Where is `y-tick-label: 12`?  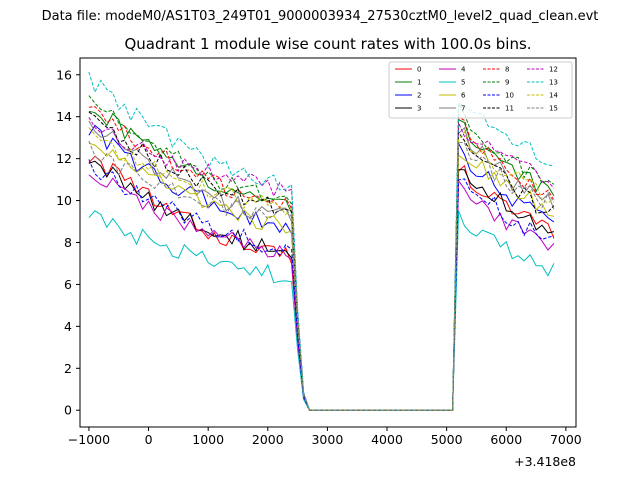 y-tick-label: 12 is located at coordinates (64, 158).